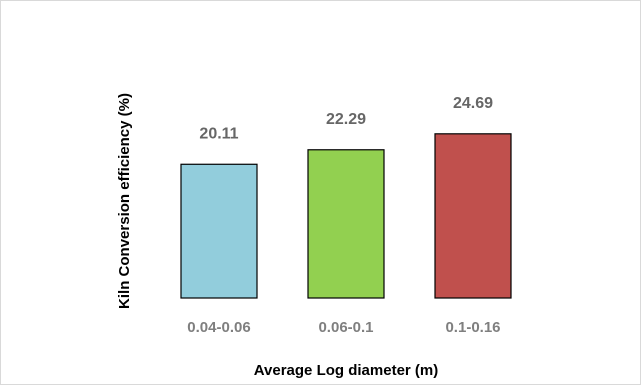  Describe the element at coordinates (124, 201) in the screenshot. I see `y-axis-label: Kiln Conversion efficiency (%)` at that location.